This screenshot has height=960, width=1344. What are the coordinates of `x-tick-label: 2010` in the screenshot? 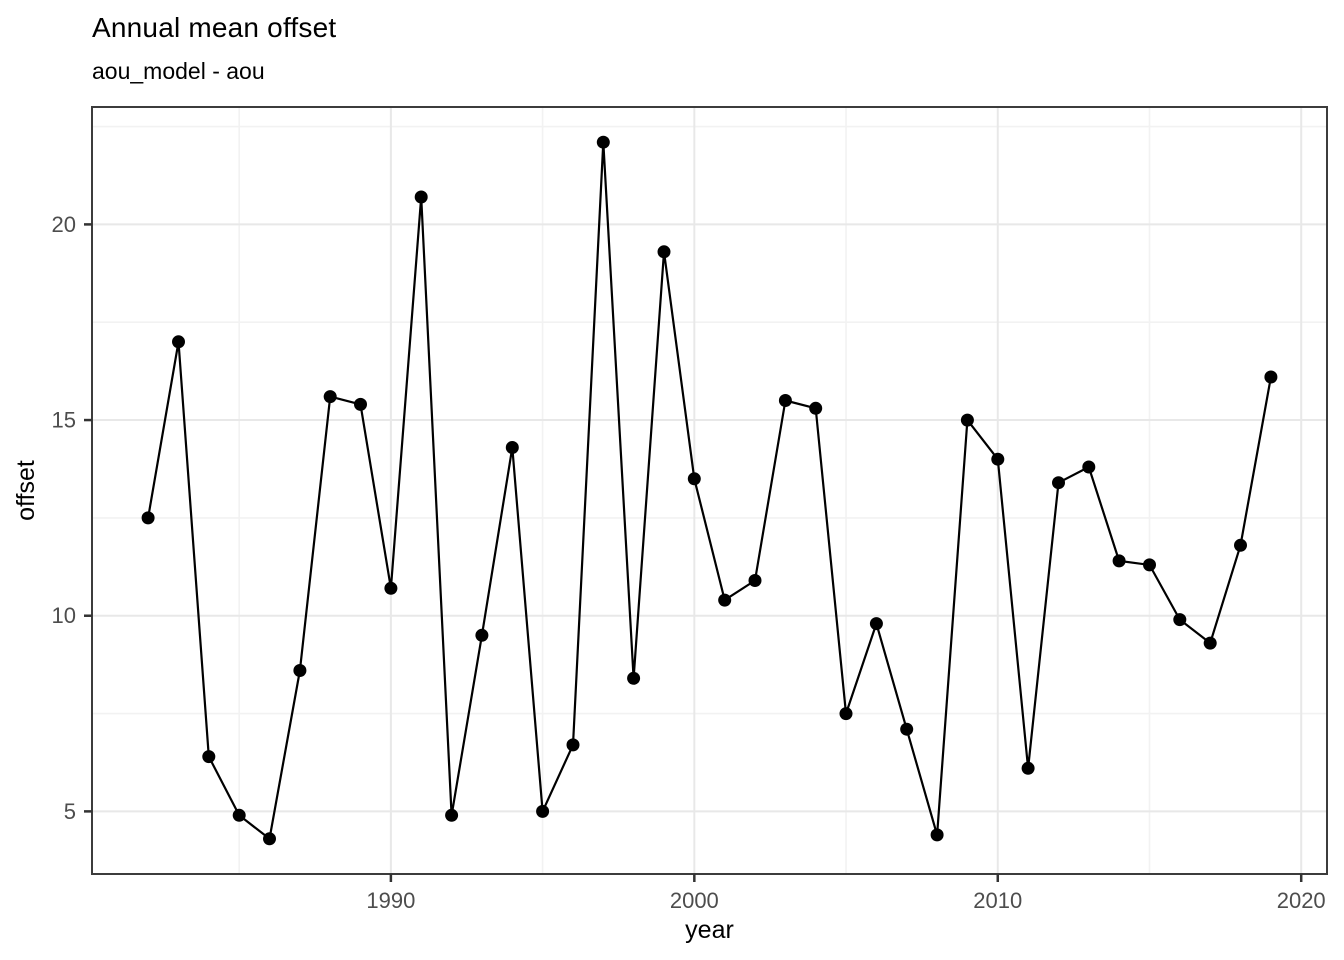 It's located at (997, 900).